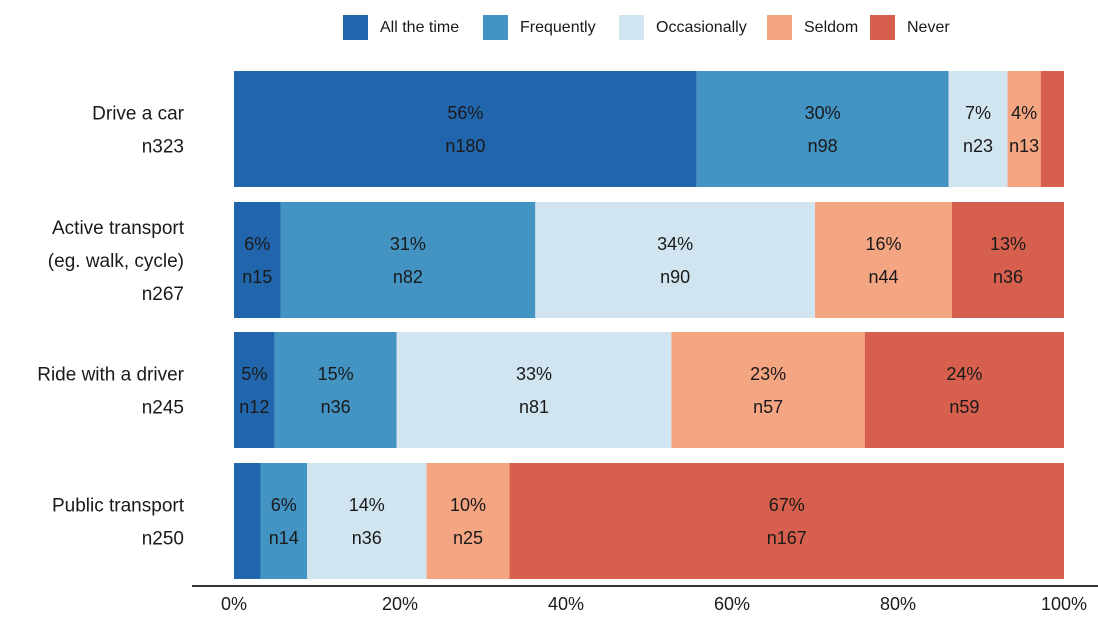 The width and height of the screenshot is (1098, 617). What do you see at coordinates (257, 277) in the screenshot?
I see `segment-count-label: n15` at bounding box center [257, 277].